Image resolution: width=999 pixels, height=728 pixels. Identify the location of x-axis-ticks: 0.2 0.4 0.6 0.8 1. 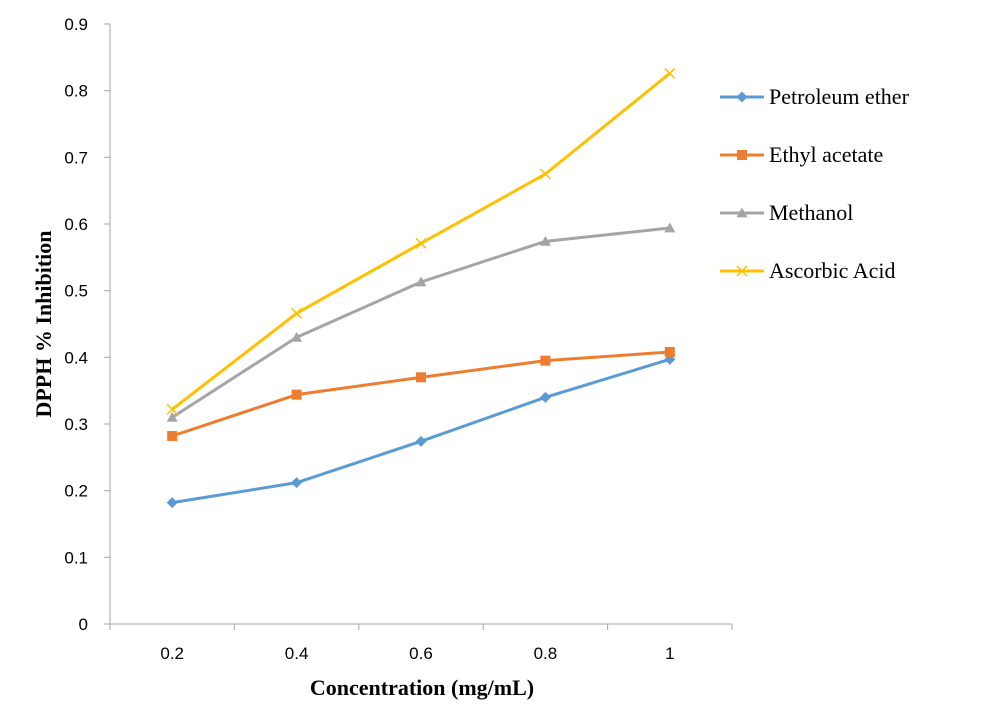
(421, 643).